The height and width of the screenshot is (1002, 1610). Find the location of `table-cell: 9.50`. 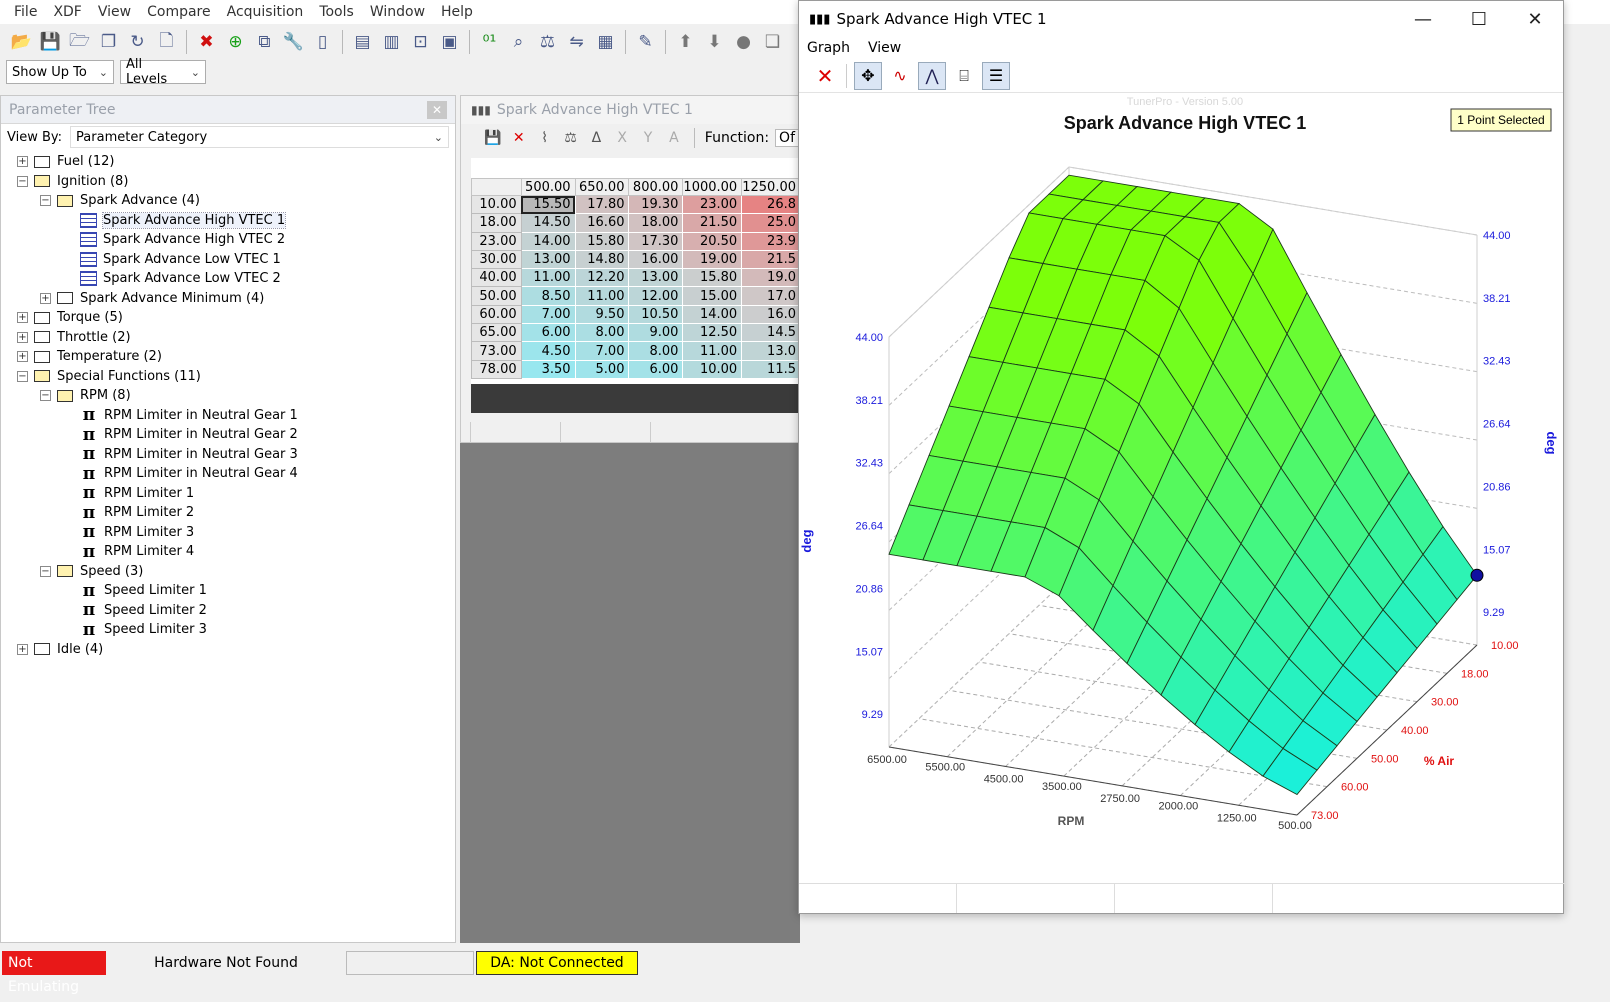

table-cell: 9.50 is located at coordinates (602, 314).